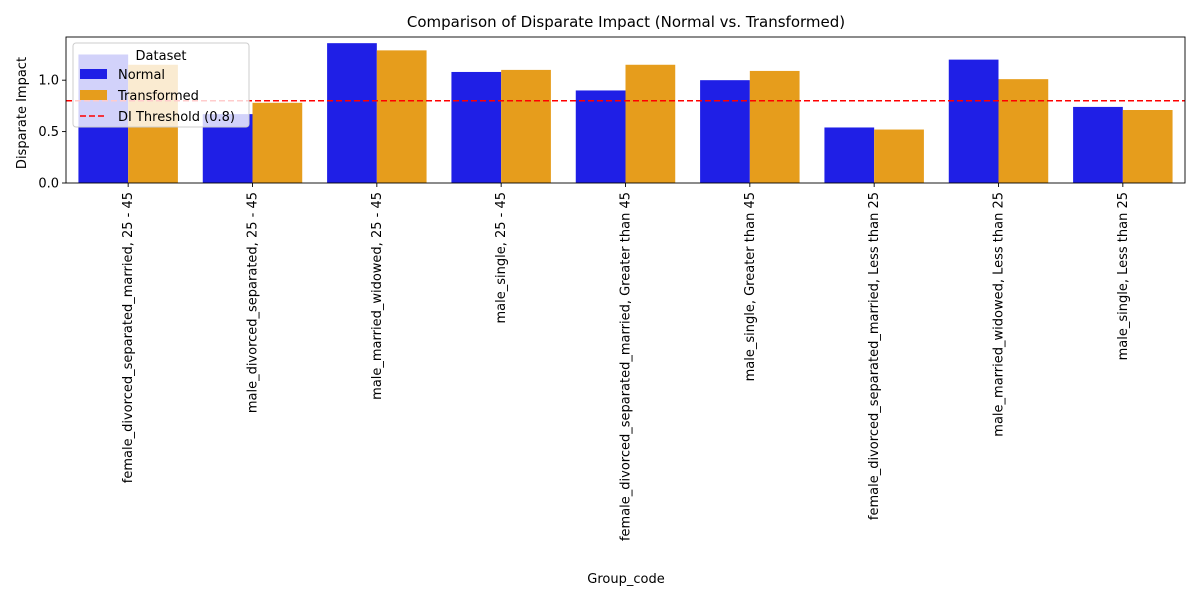 This screenshot has width=1200, height=600. Describe the element at coordinates (93, 95) in the screenshot. I see `legend-swatch-transformed` at that location.